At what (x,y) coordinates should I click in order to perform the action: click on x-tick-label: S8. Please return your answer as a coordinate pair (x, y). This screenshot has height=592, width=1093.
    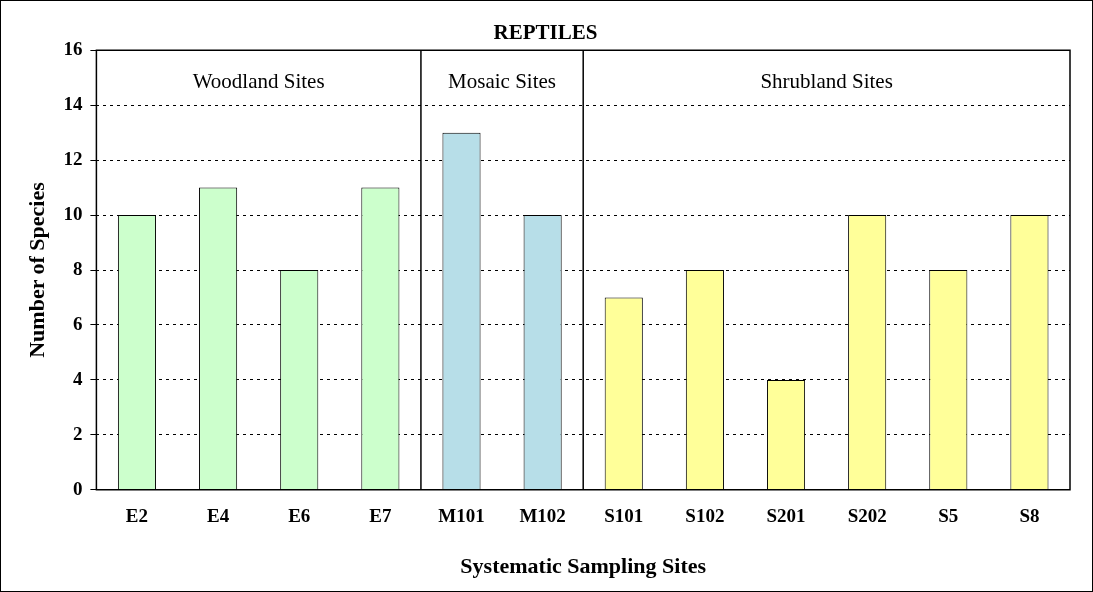
    Looking at the image, I should click on (1029, 516).